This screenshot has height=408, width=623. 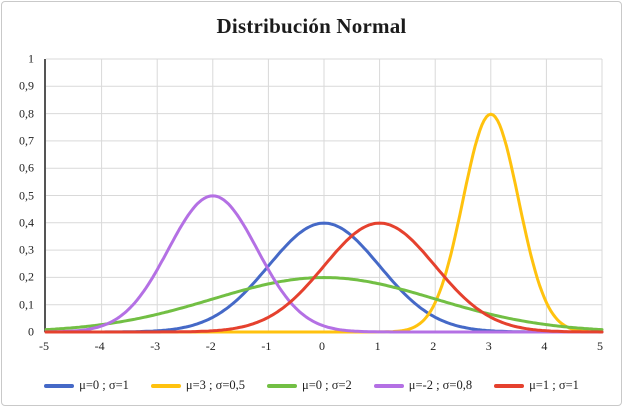 I want to click on x-tick-label: -2, so click(x=210, y=346).